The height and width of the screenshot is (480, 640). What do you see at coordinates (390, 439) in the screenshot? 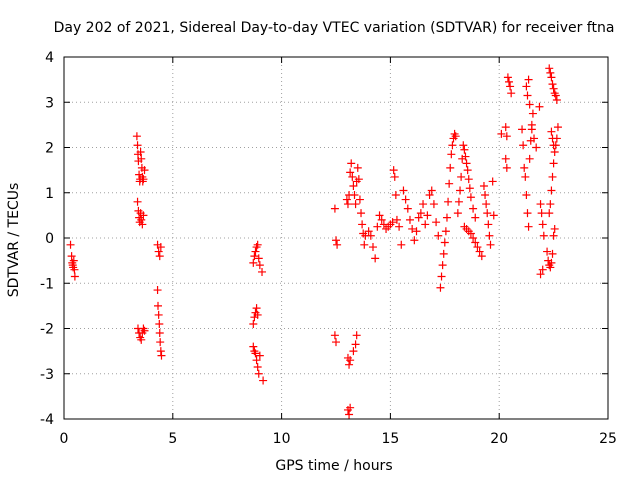
I see `x-tick-label: 15` at bounding box center [390, 439].